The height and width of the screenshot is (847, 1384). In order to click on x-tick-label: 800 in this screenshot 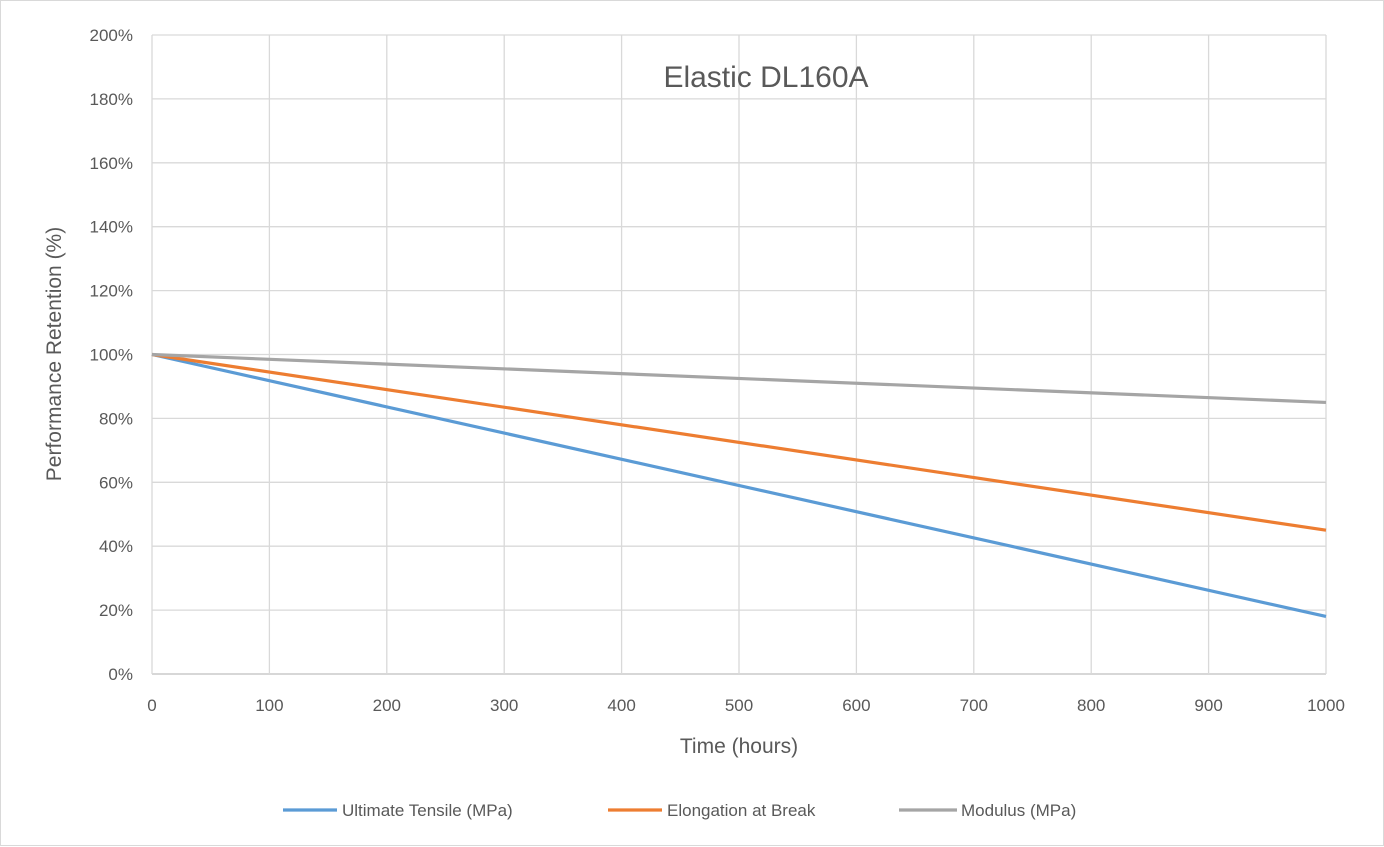, I will do `click(1091, 705)`.